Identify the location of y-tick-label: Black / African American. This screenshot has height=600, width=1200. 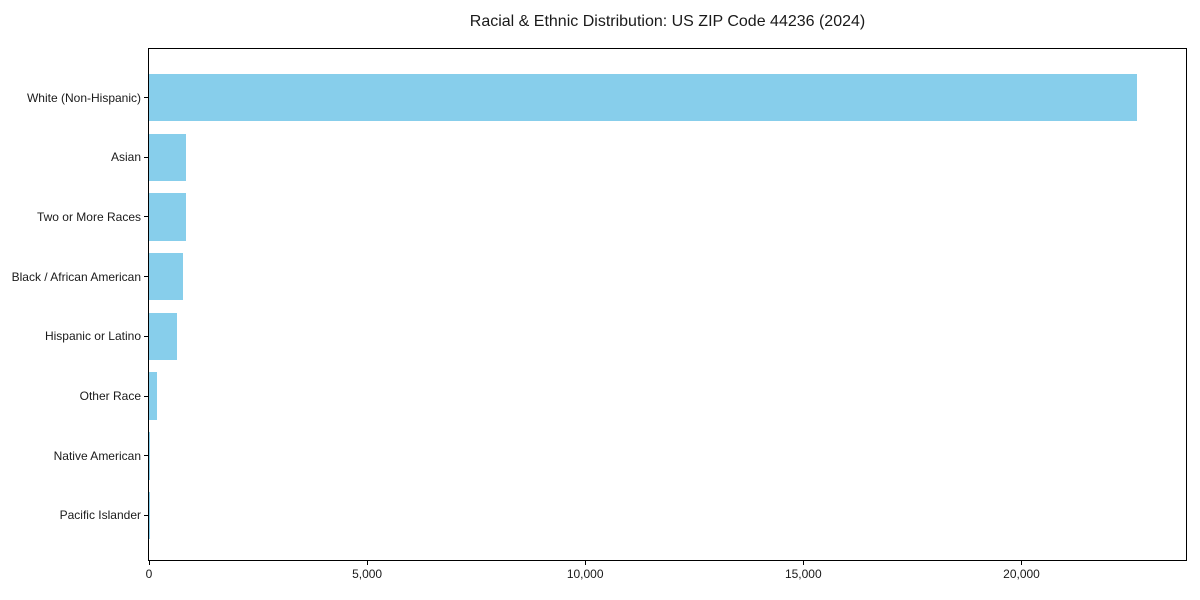
(76, 276).